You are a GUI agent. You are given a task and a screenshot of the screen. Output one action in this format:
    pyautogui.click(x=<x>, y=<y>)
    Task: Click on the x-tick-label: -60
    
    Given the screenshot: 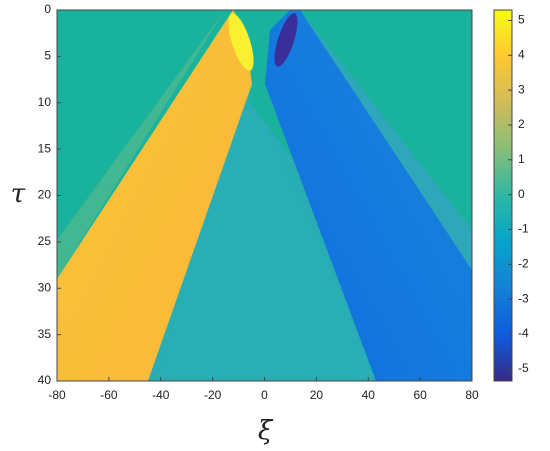 What is the action you would take?
    pyautogui.click(x=109, y=395)
    